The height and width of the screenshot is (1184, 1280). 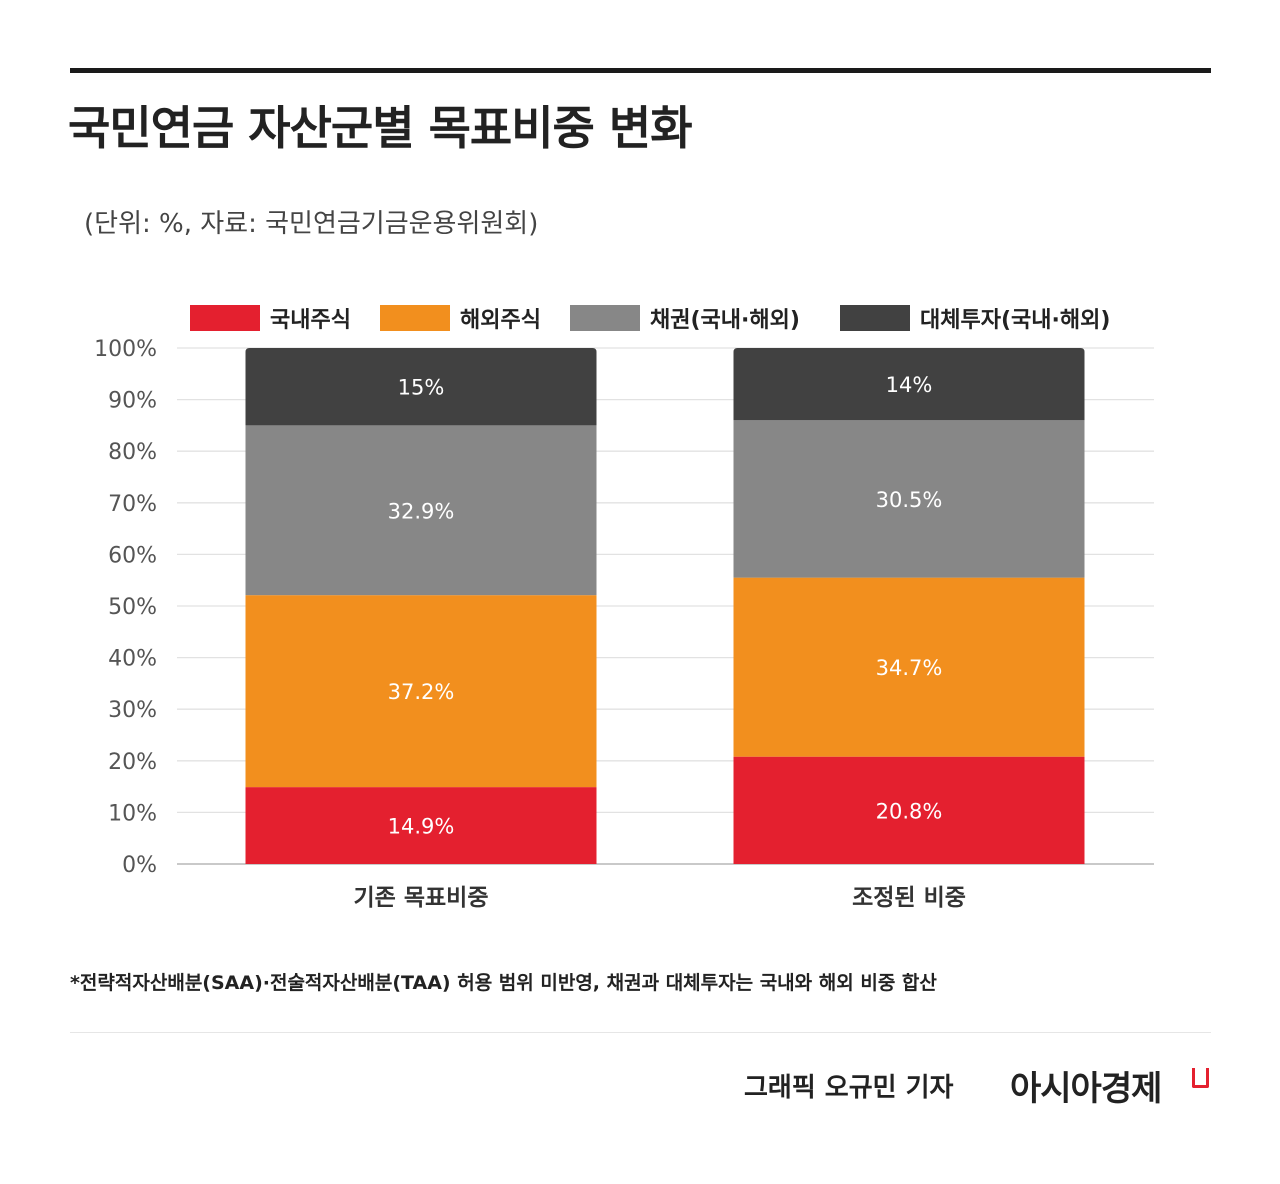 I want to click on legend-item-bond: 채권(국내·해외), so click(x=685, y=318).